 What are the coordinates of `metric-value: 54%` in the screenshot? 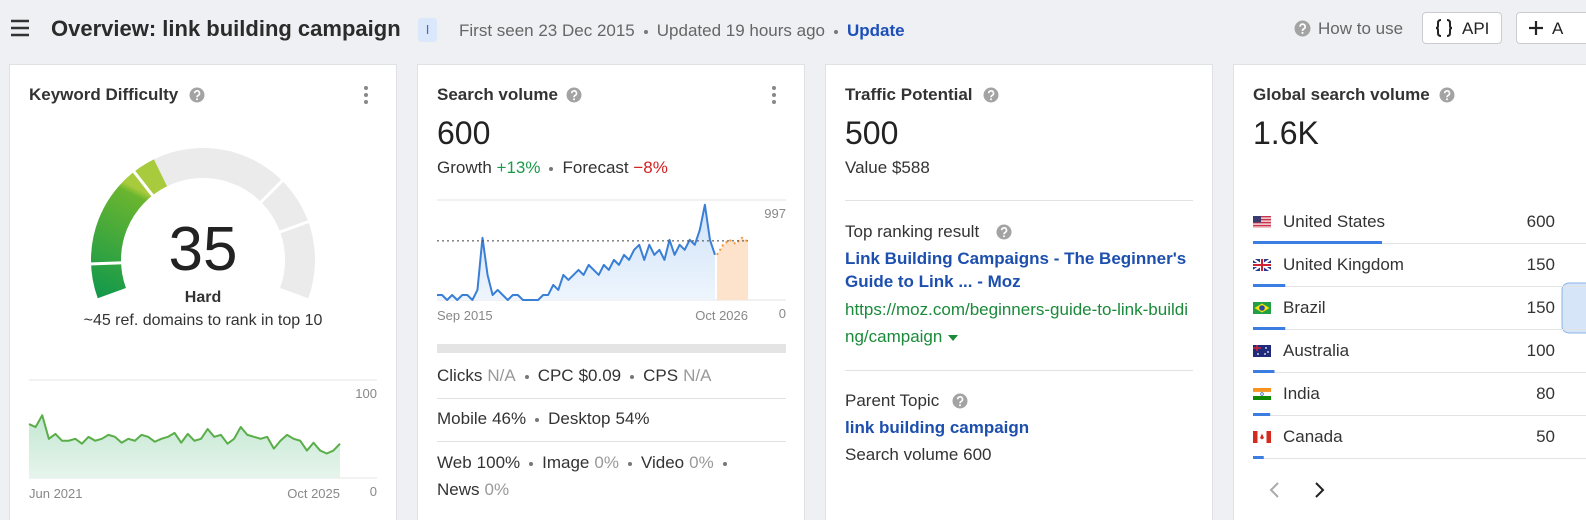 It's located at (632, 418).